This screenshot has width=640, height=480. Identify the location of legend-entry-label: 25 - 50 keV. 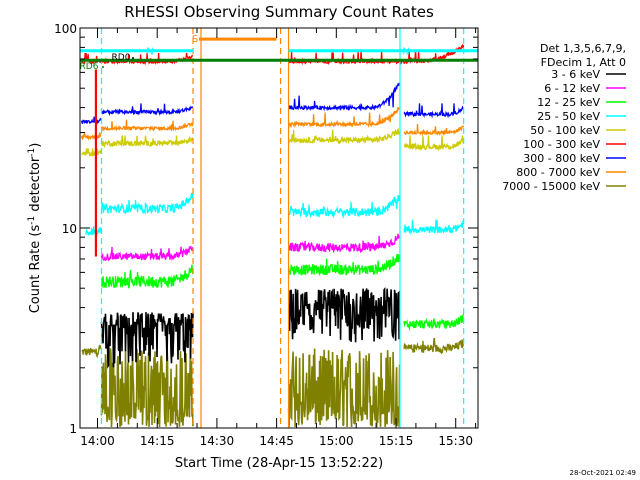
(568, 116).